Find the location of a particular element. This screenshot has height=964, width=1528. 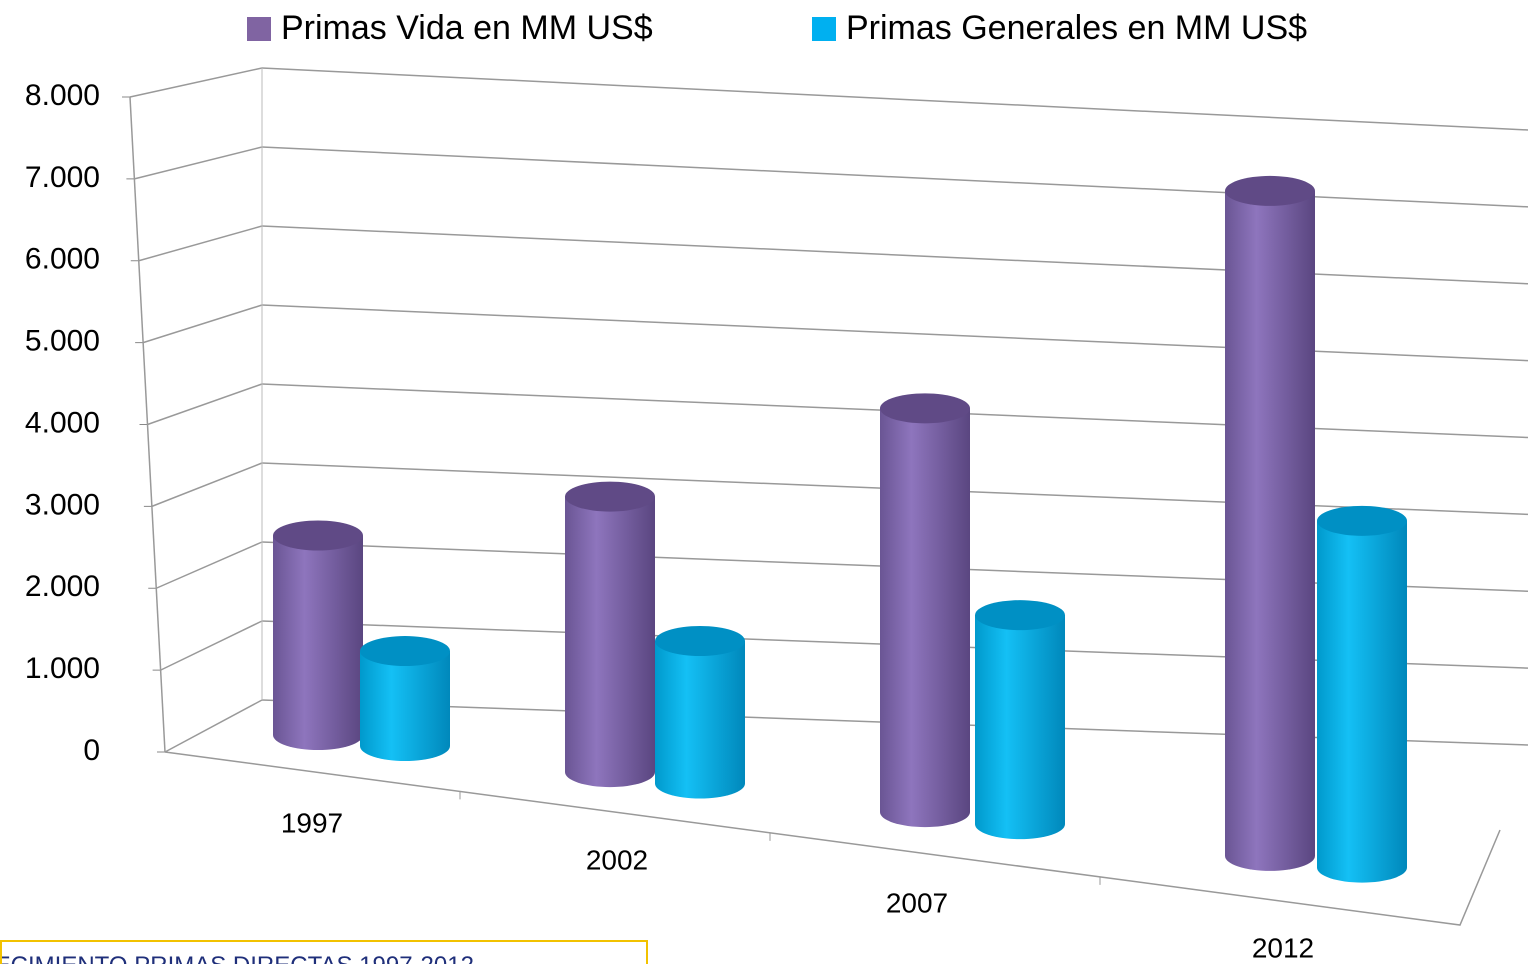

y-tick-label: 2.000 is located at coordinates (62, 586).